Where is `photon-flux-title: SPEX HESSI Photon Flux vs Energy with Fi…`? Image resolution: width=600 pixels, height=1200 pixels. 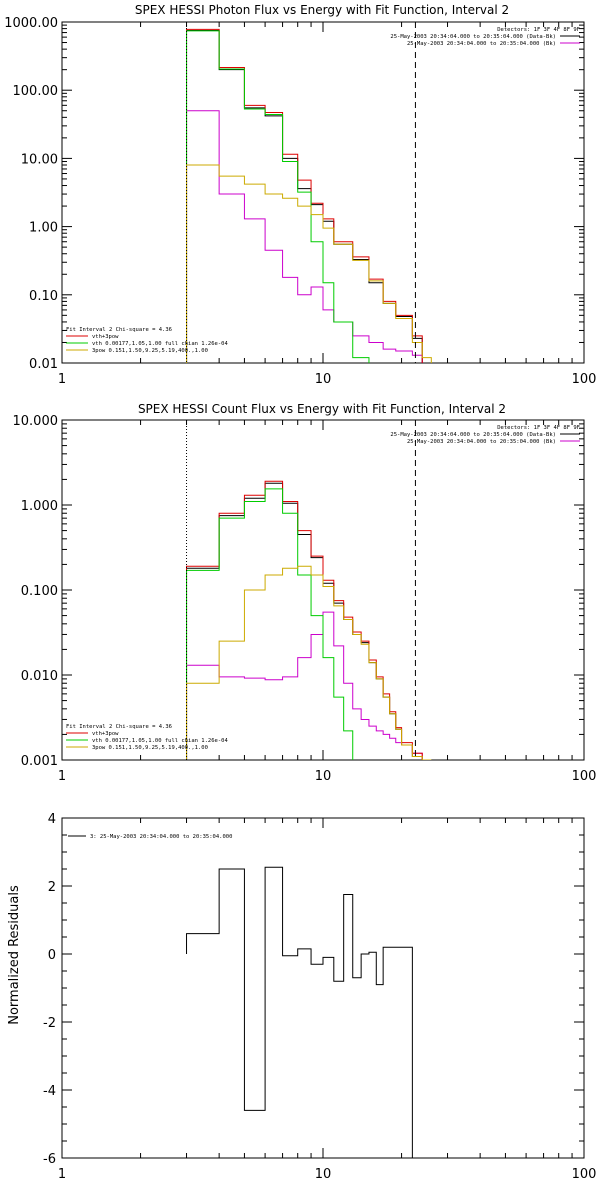
photon-flux-title: SPEX HESSI Photon Flux vs Energy with Fi… is located at coordinates (322, 10).